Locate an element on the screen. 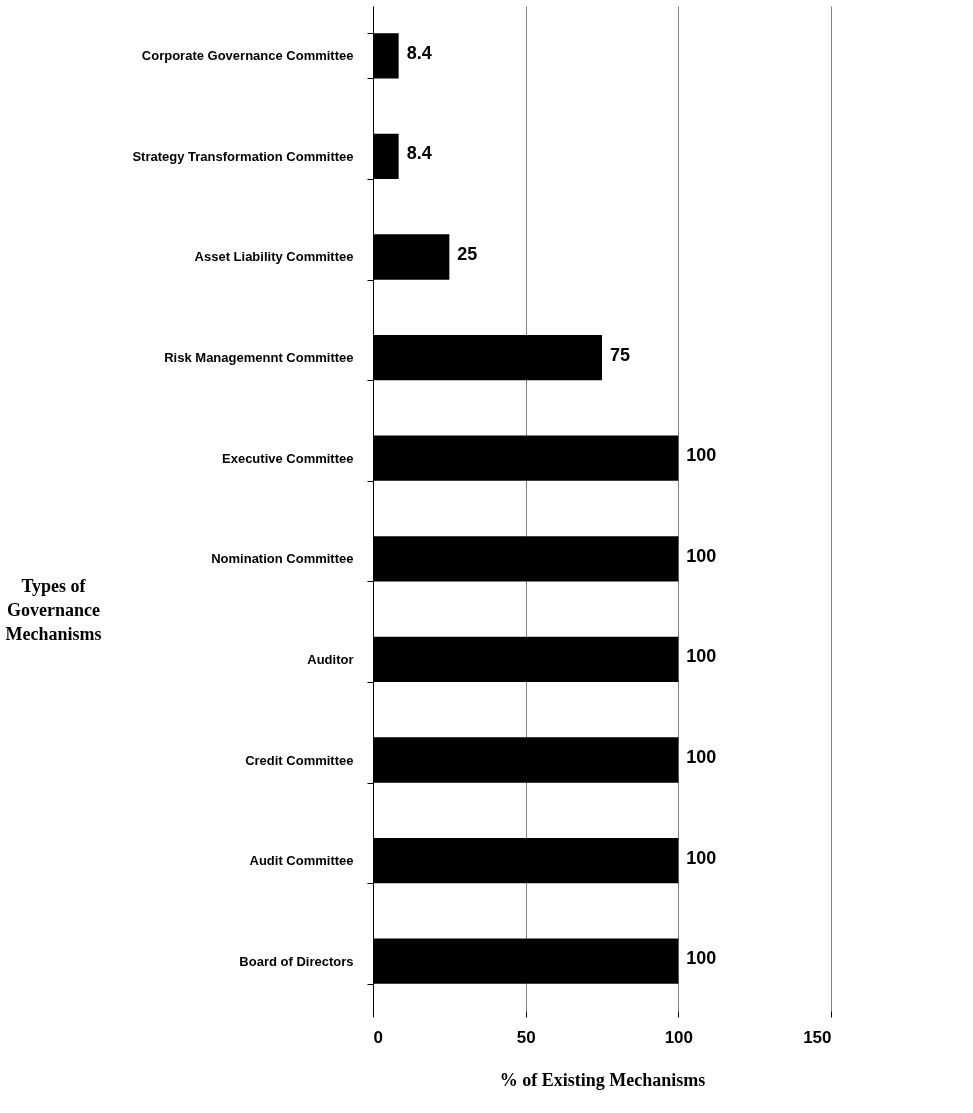 The image size is (973, 1113). y-axis-title: Types of Governance Mechanisms is located at coordinates (53, 609).